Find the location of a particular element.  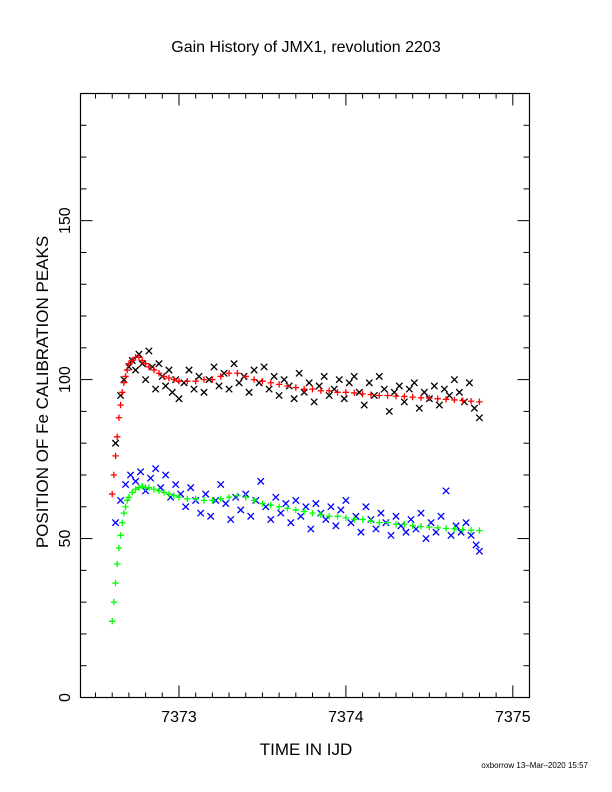

y-tick-label: 150 is located at coordinates (65, 220).